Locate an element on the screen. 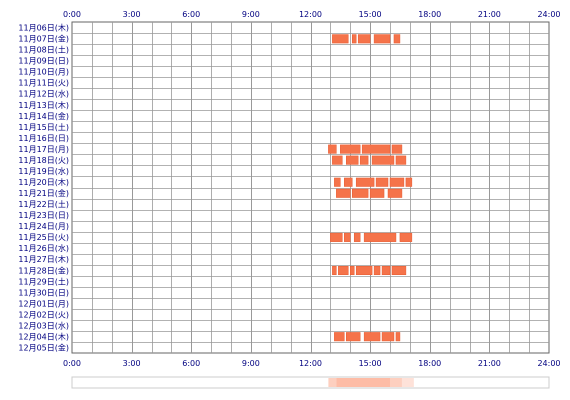 The width and height of the screenshot is (570, 400). date-label: 12月02日(火) is located at coordinates (43, 314).